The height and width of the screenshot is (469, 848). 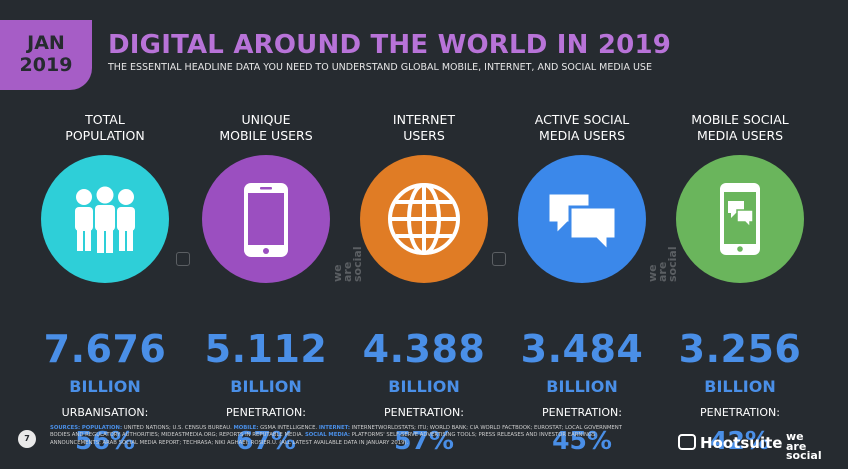 I want to click on stat-percent: 45%, so click(x=582, y=440).